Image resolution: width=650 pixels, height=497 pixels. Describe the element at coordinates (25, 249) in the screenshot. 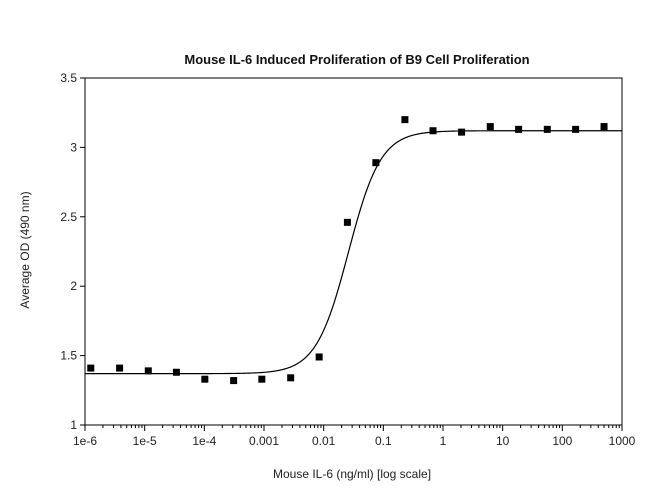

I see `y-axis-label: Average OD (490 nm)` at that location.